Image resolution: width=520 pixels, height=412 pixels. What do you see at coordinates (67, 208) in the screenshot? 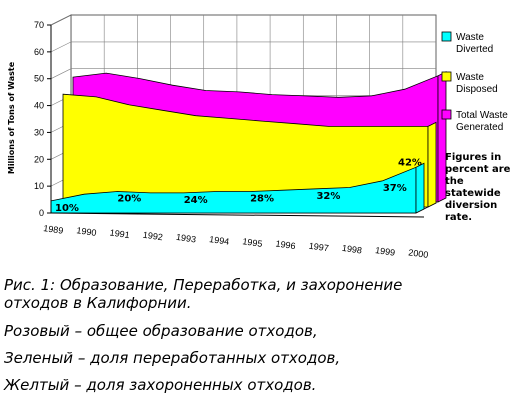
I see `diversion-rate-label: 10%` at bounding box center [67, 208].